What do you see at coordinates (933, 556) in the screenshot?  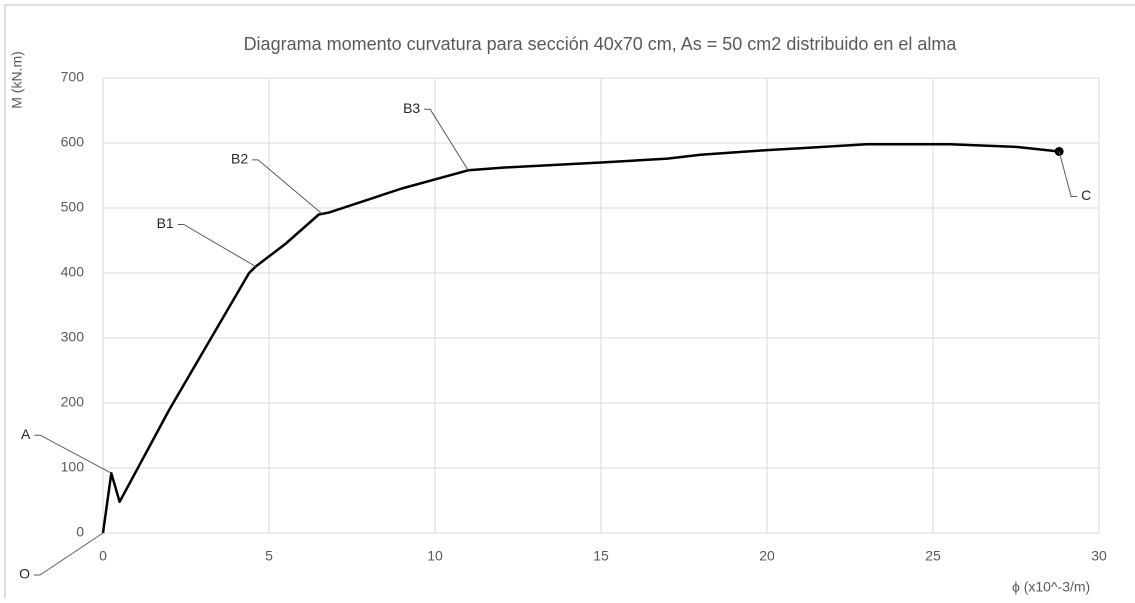 I see `x-tick-label: 25` at bounding box center [933, 556].